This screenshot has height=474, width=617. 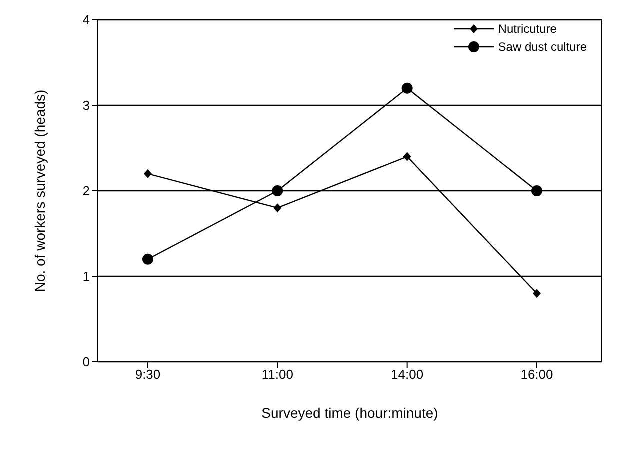 I want to click on x-tick-label: 16:00, so click(x=537, y=374).